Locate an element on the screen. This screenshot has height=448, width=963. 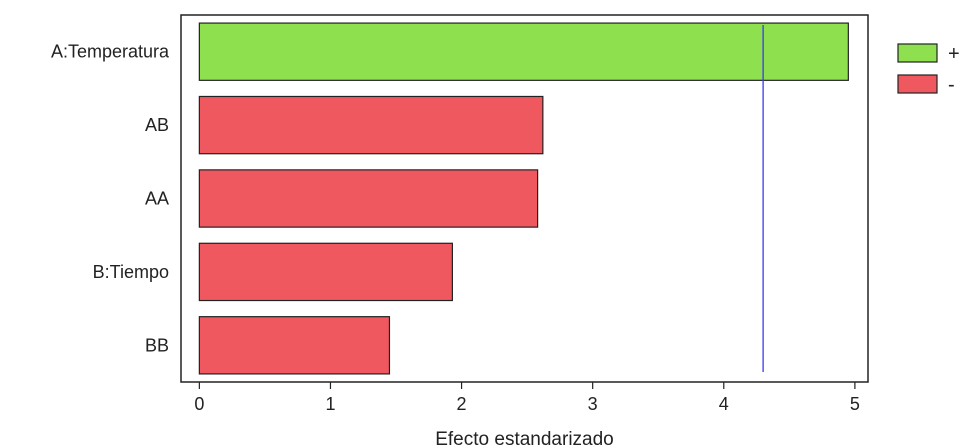
bar-a-temperatura is located at coordinates (523, 51).